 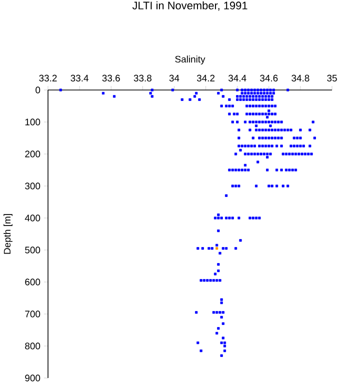 What do you see at coordinates (32, 314) in the screenshot?
I see `y-tick-label: 700` at bounding box center [32, 314].